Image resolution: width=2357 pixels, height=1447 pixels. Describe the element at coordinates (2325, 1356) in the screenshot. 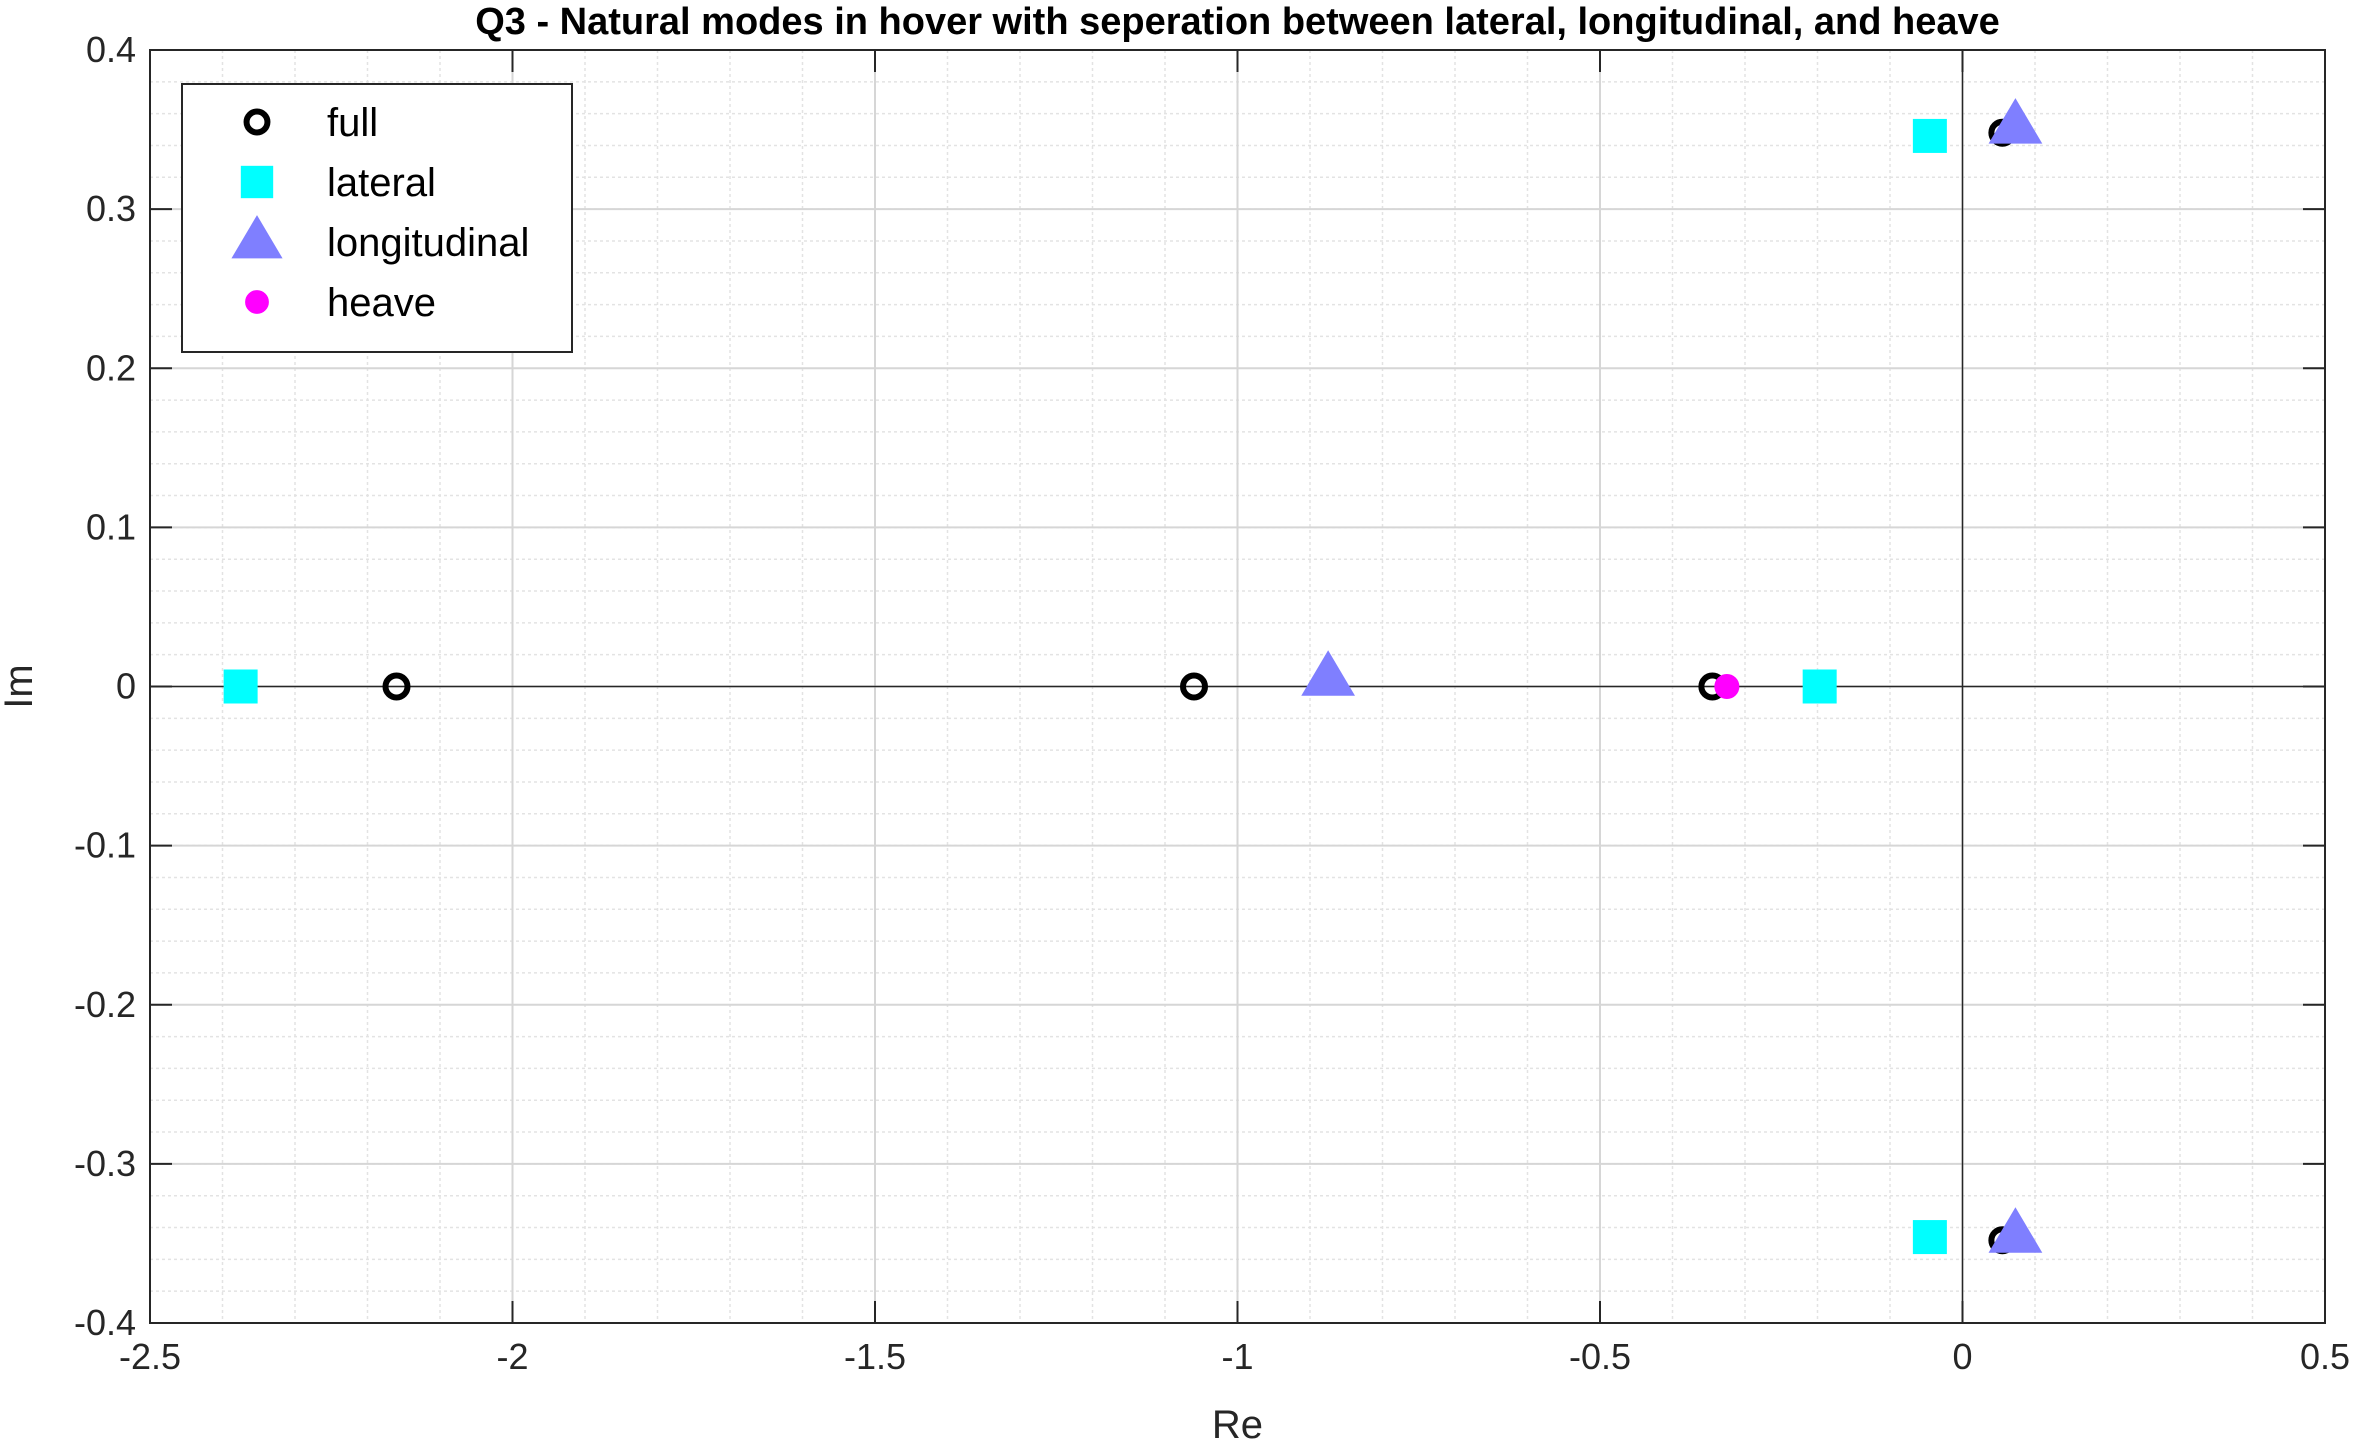

I see `x-tick-label: 0.5` at that location.